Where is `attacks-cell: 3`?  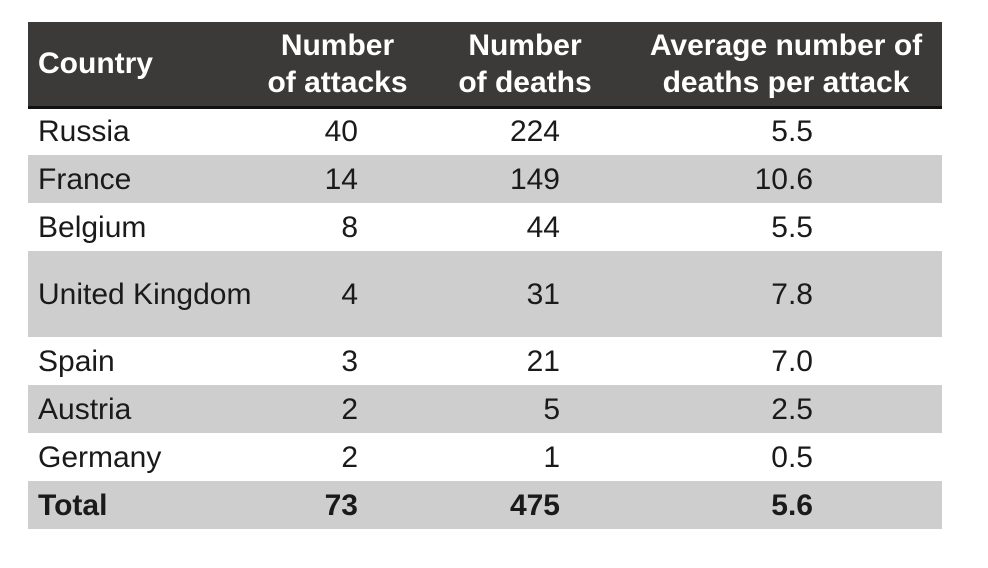 attacks-cell: 3 is located at coordinates (349, 361).